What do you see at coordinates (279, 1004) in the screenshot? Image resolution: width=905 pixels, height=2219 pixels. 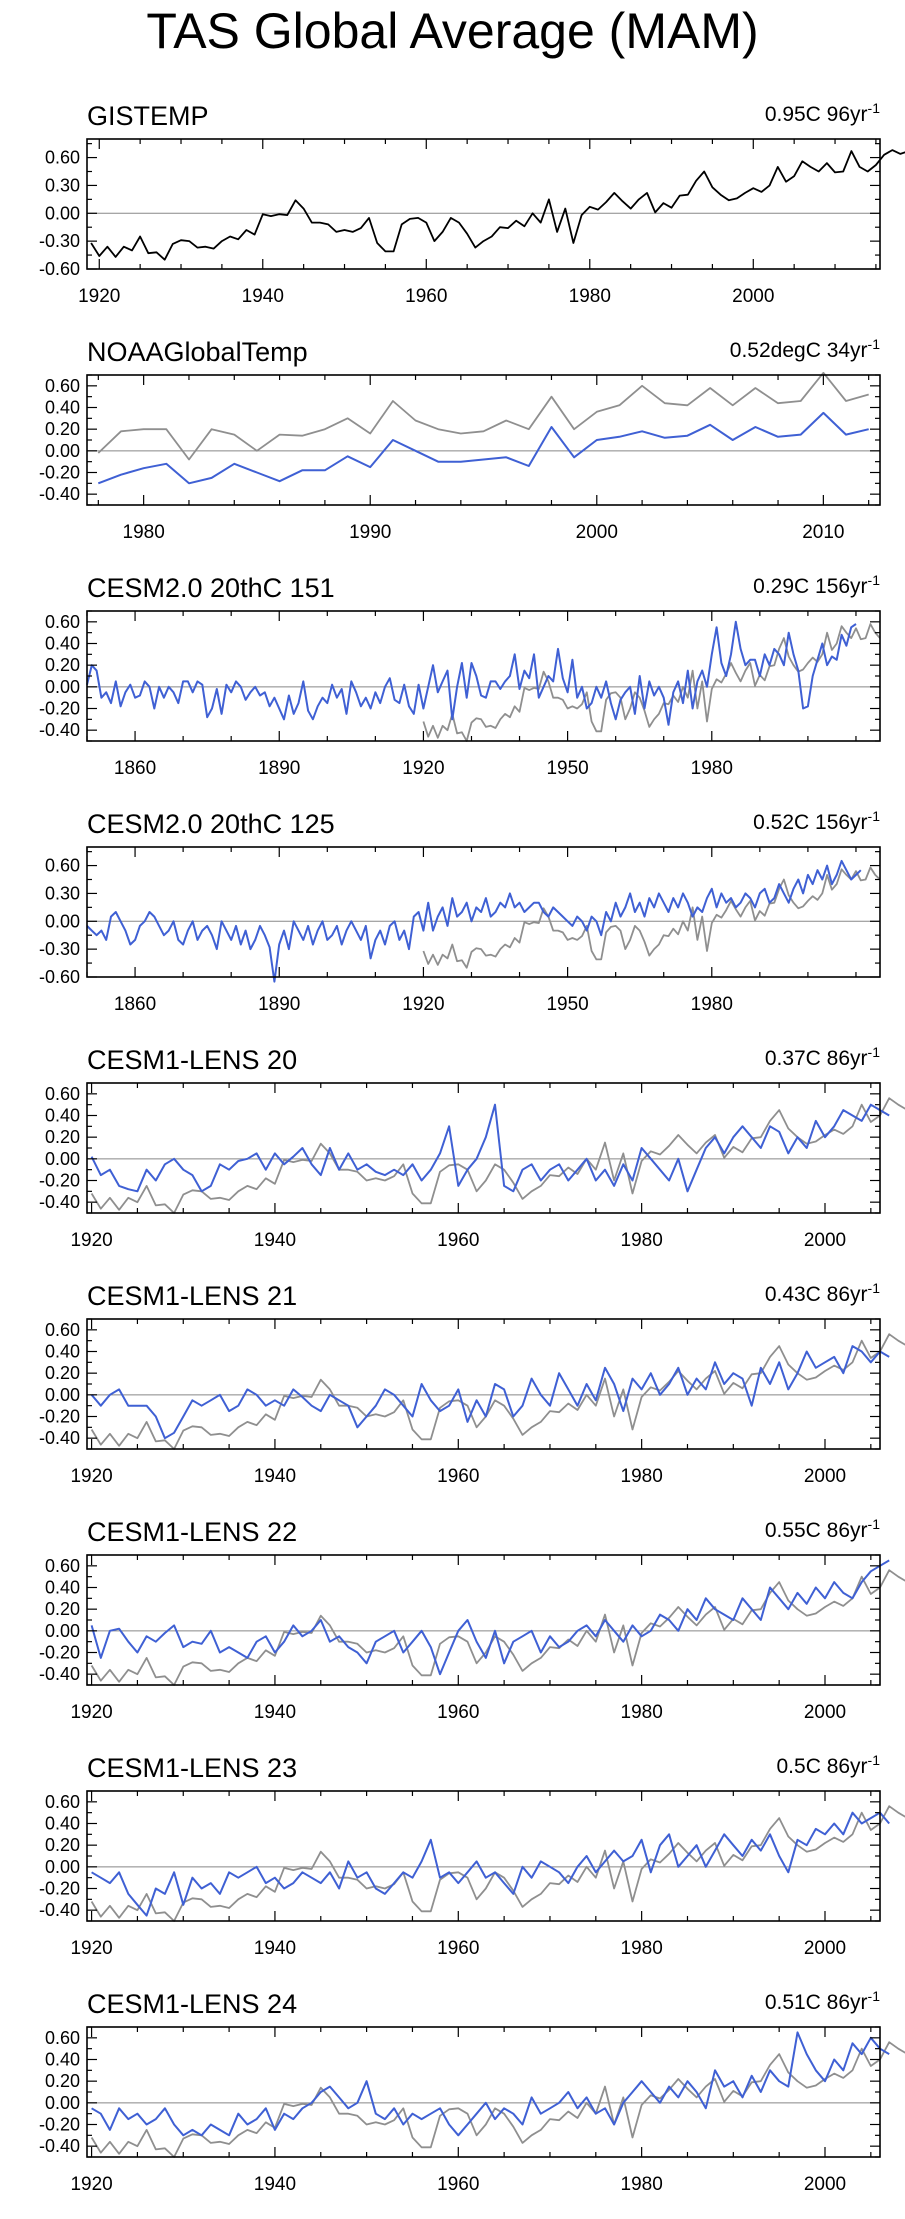 I see `x-tick-label: 1890` at bounding box center [279, 1004].